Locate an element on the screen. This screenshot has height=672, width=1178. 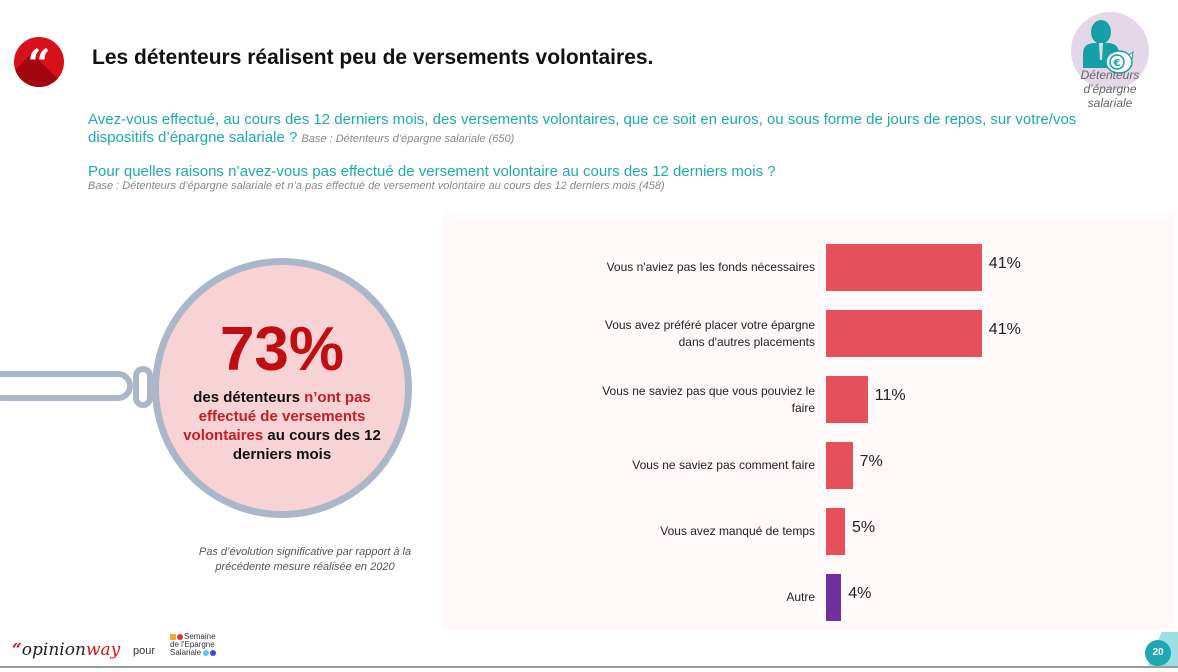
logo-way: way is located at coordinates (103, 650).